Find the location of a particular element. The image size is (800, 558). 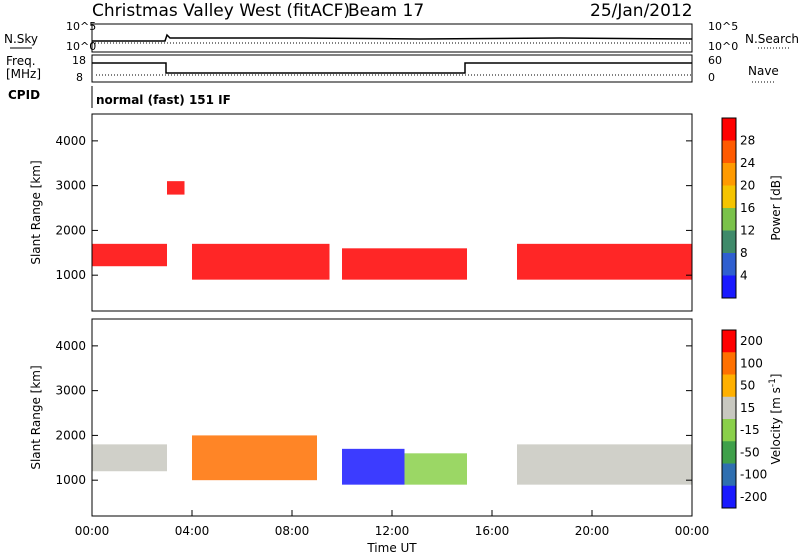

time-x-label: Time UT is located at coordinates (391, 547).